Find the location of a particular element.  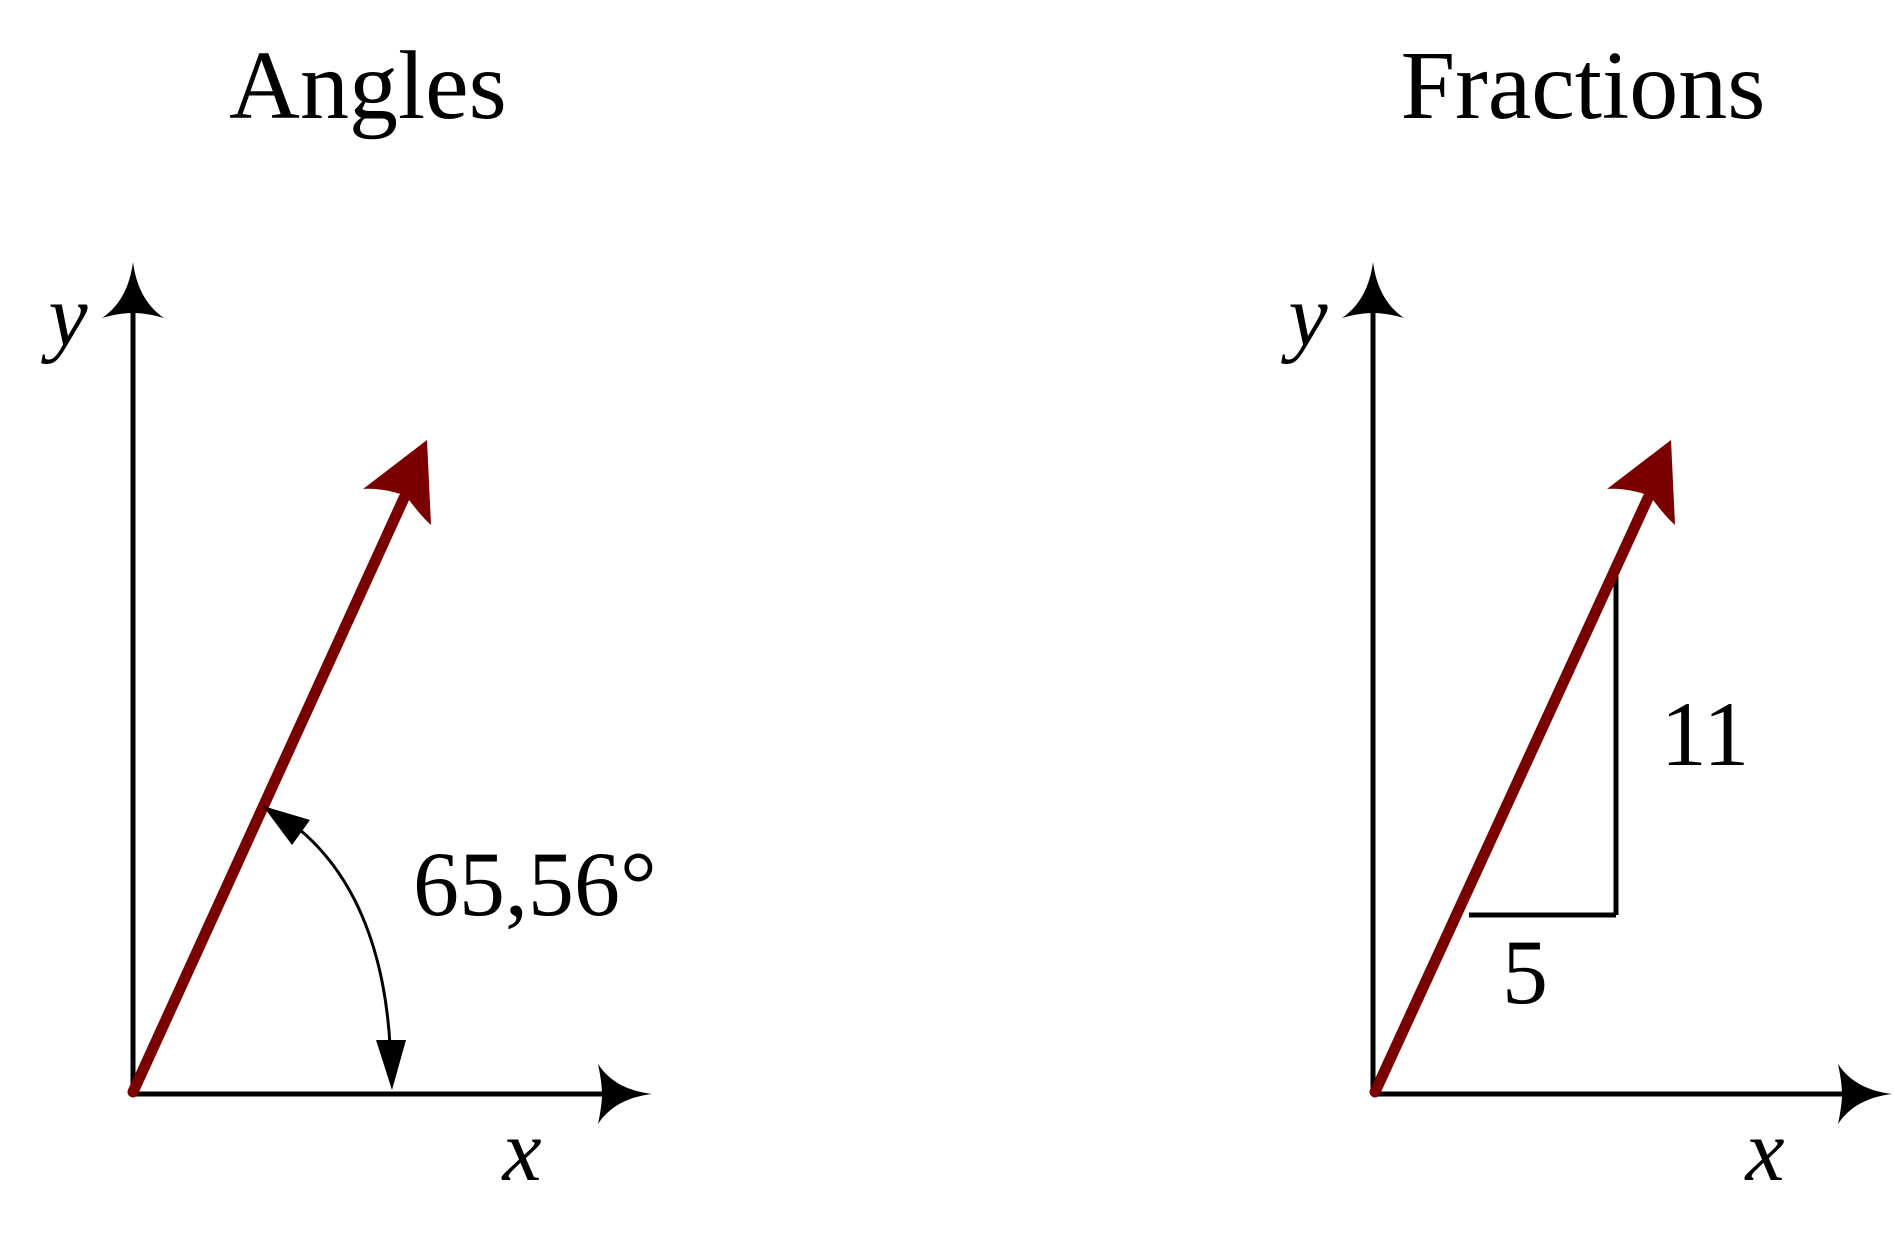

angles-x-axis is located at coordinates (392, 1094).